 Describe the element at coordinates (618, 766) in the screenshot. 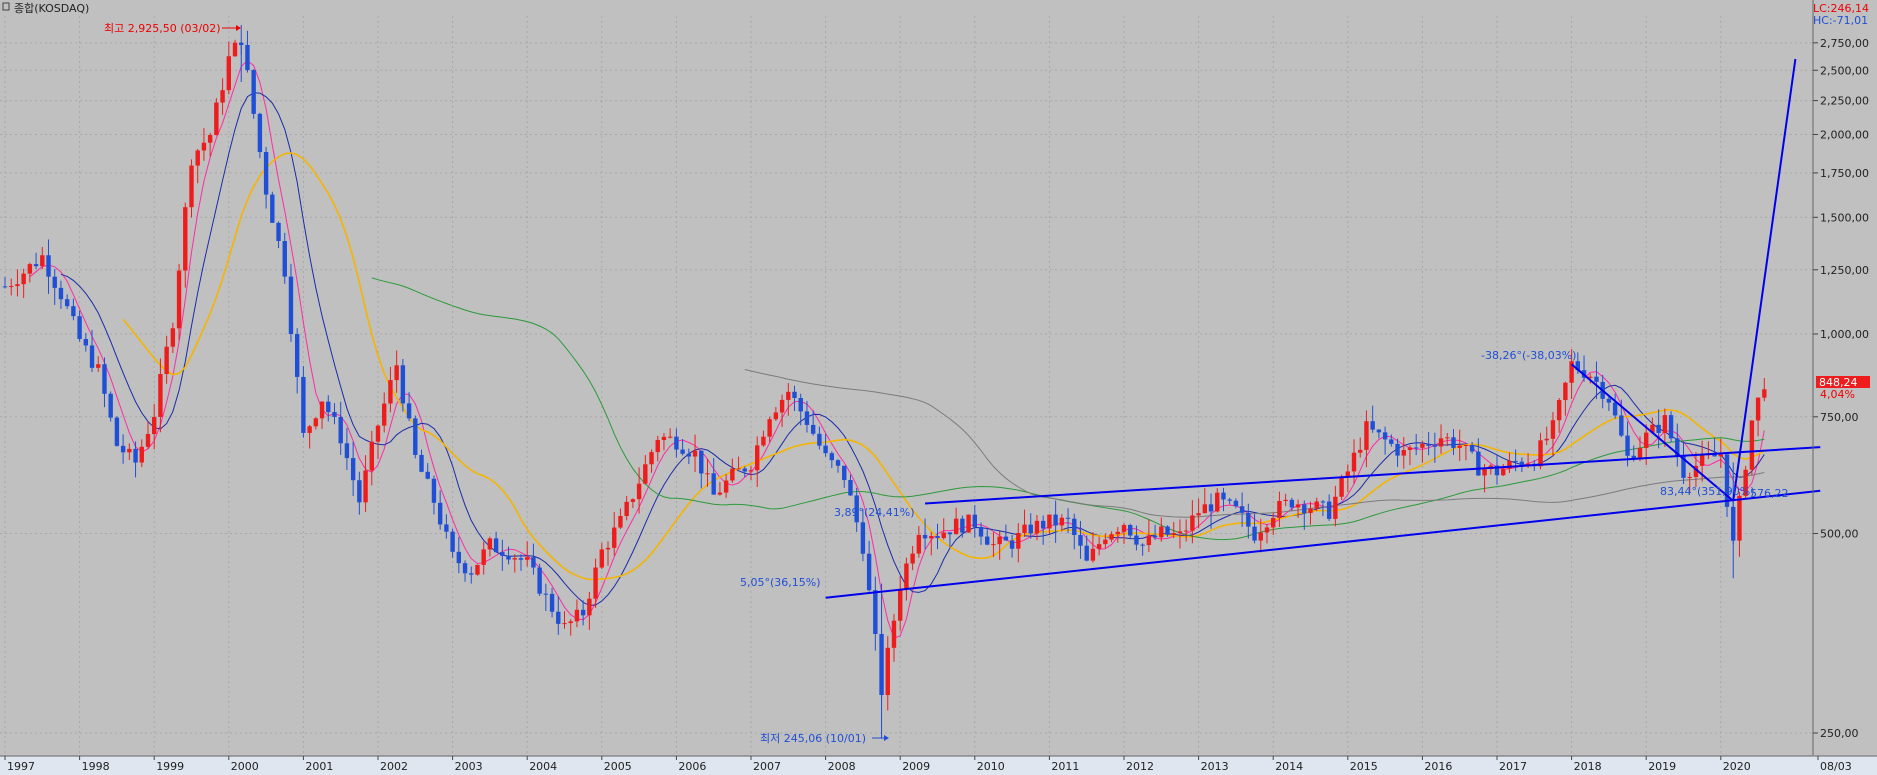

I see `x-tick-label: 2005` at that location.